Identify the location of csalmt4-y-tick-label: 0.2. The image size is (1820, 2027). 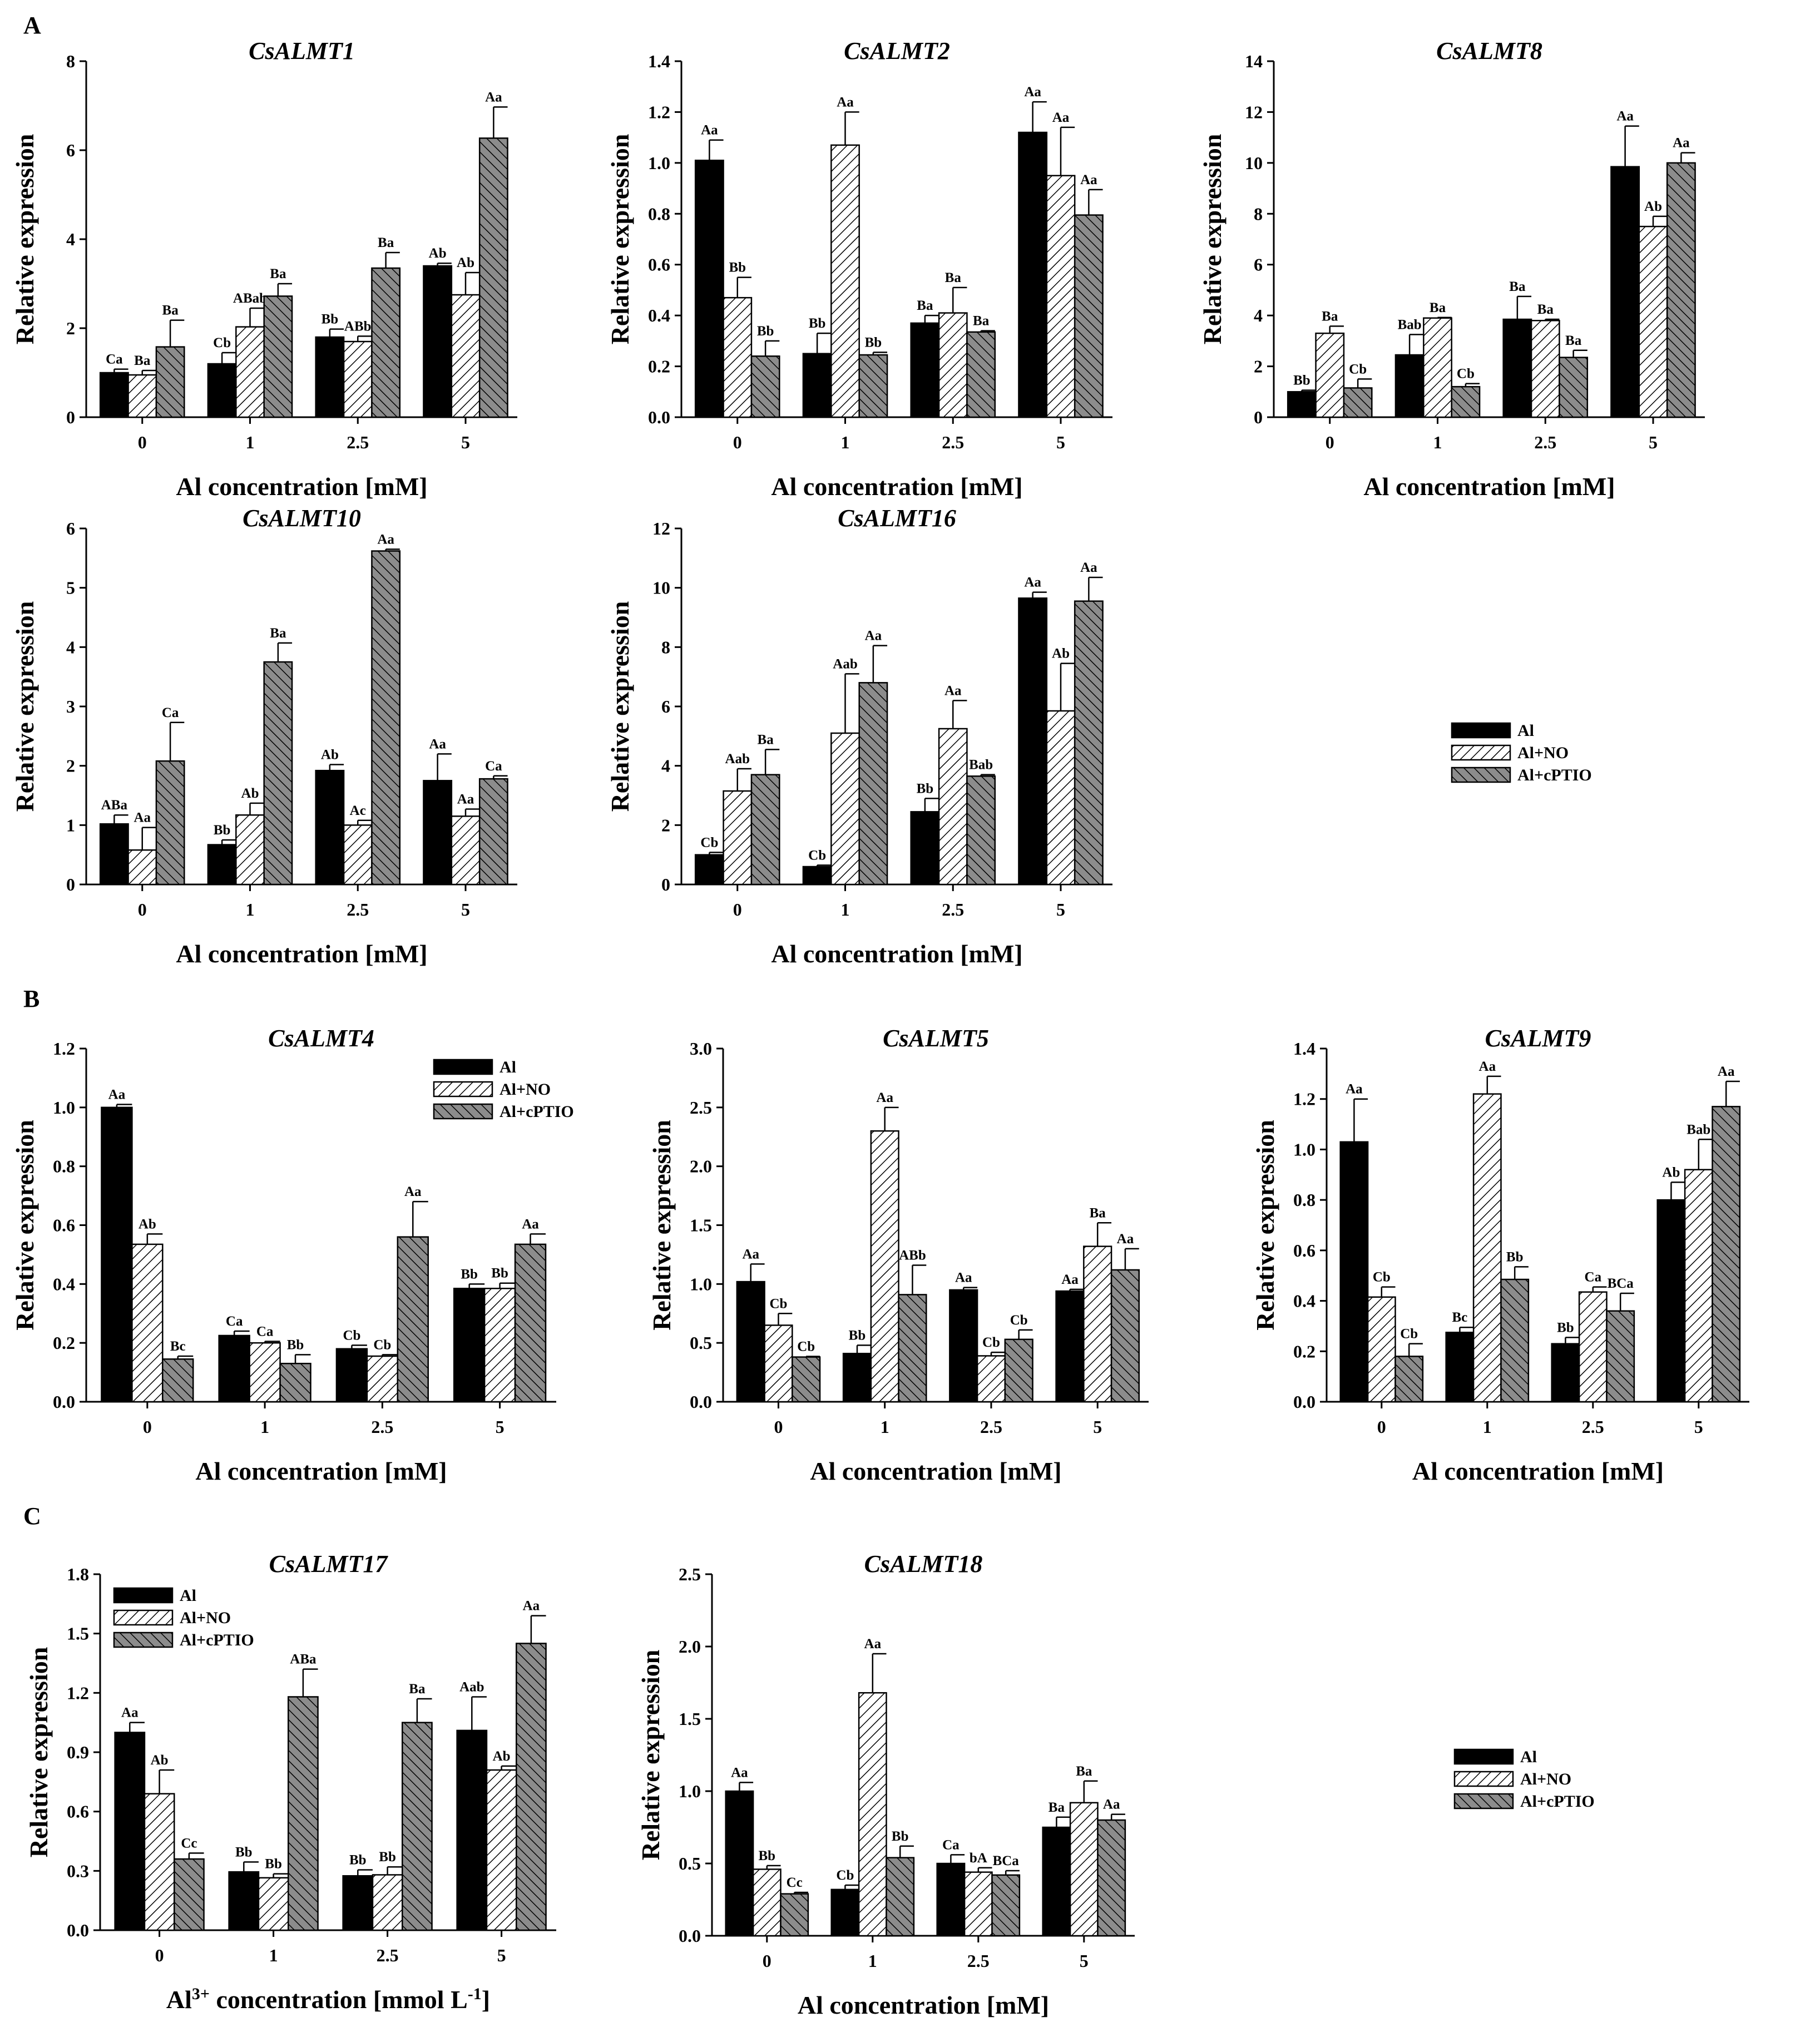
(64, 1343).